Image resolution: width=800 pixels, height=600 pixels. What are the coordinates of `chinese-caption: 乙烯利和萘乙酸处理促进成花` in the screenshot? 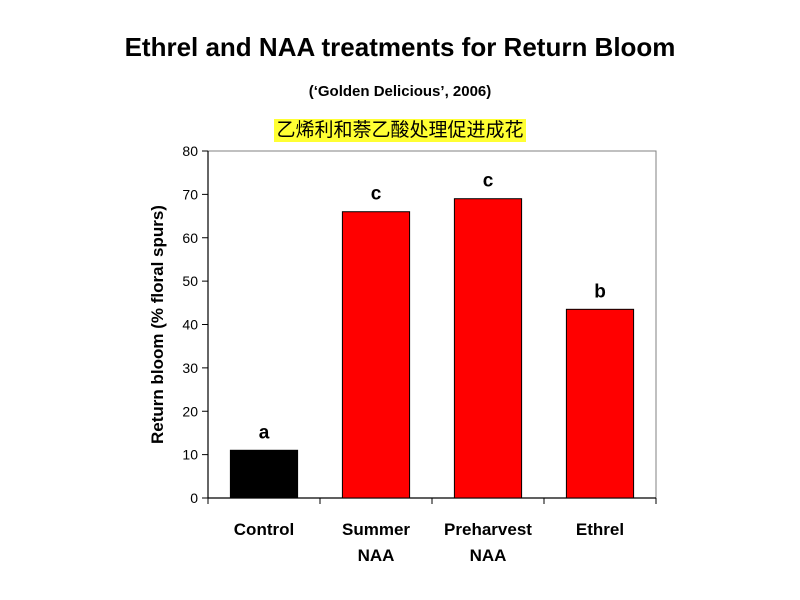 It's located at (400, 128).